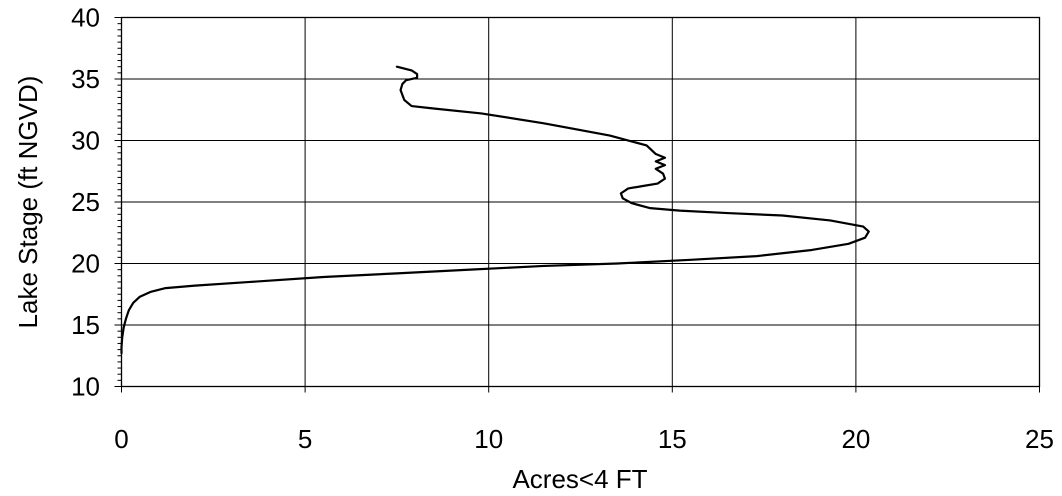  I want to click on y-tick-label: 15, so click(85, 325).